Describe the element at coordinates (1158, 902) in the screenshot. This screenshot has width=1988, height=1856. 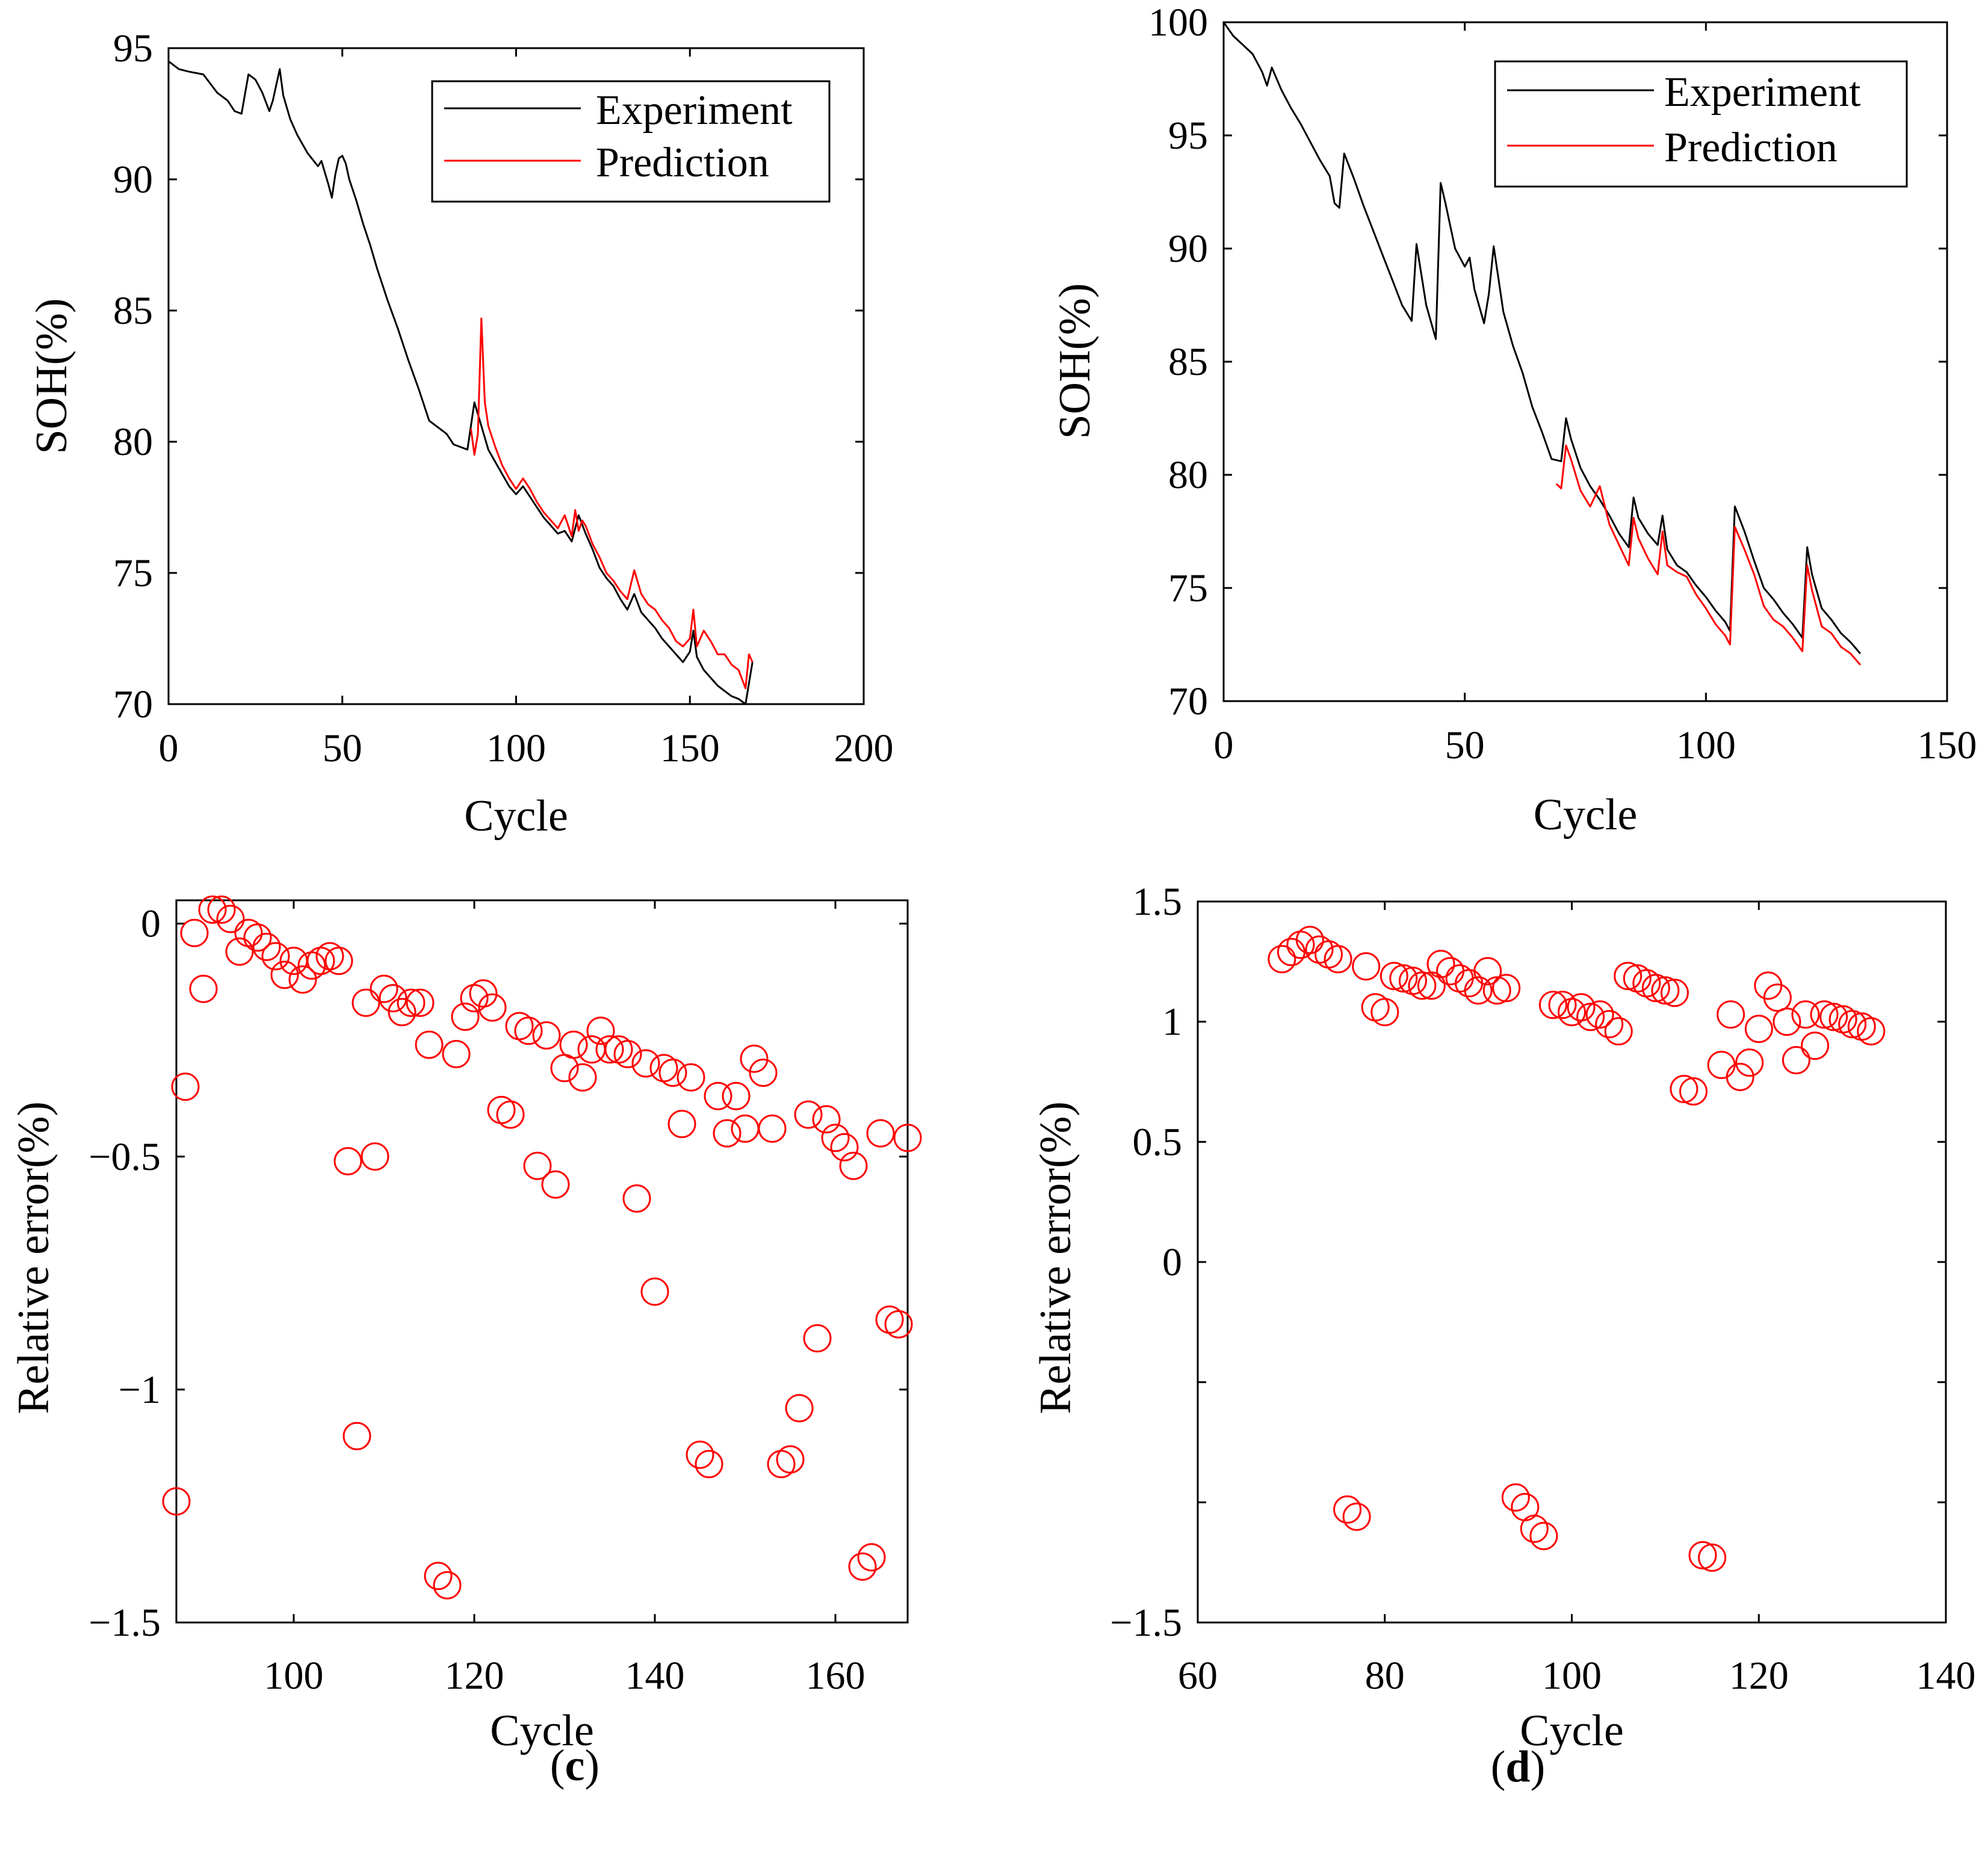
I see `y-tick-label: 1.5` at that location.